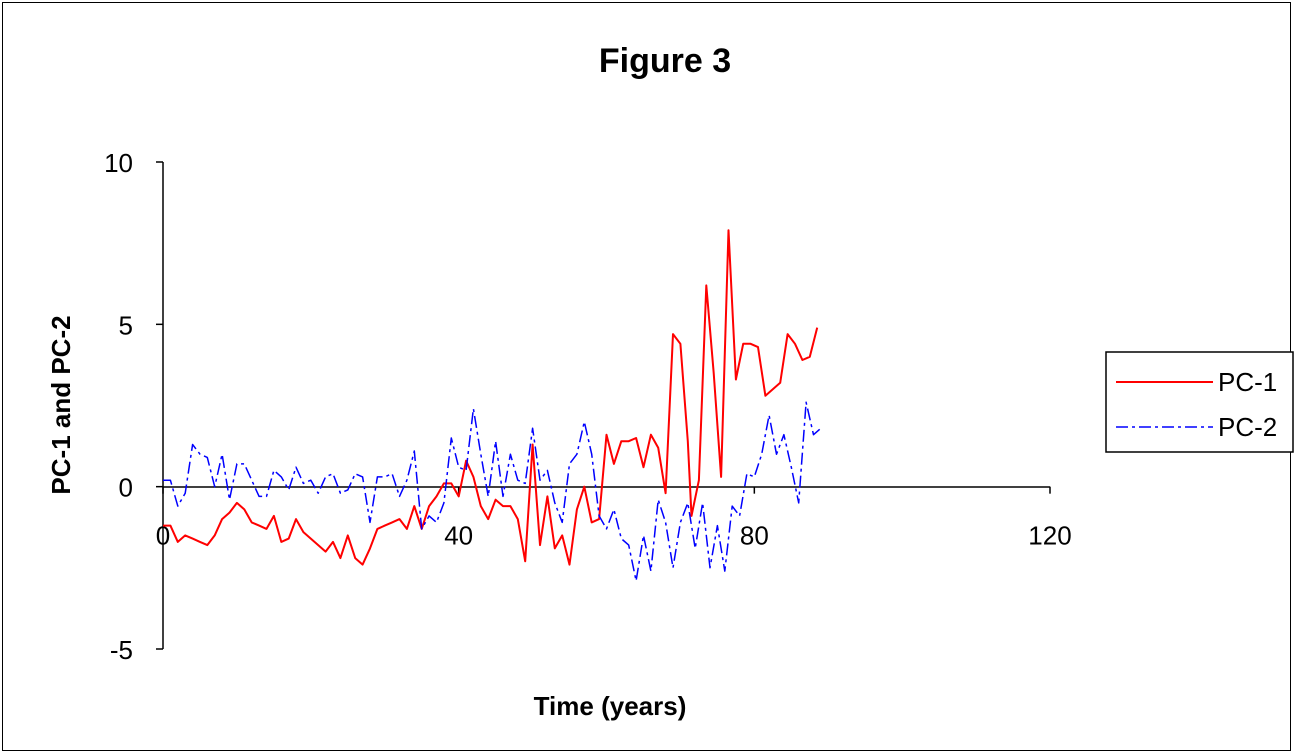 Image resolution: width=1295 pixels, height=754 pixels. I want to click on legend-label-pc-2: PC-2, so click(1247, 427).